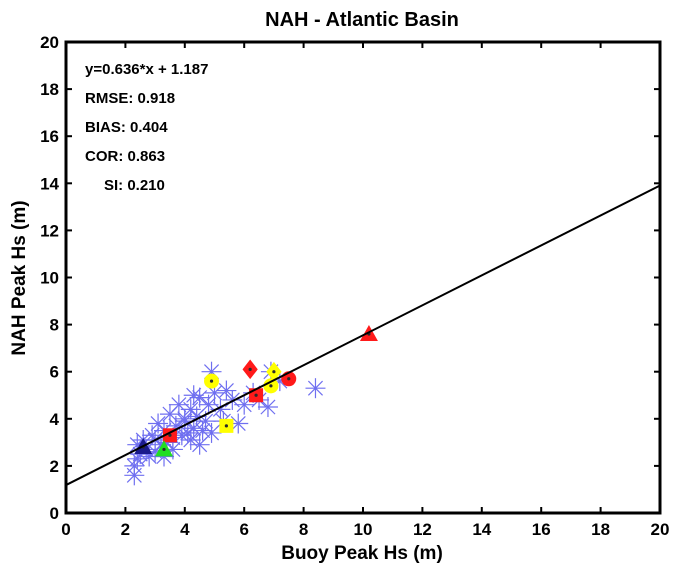 The image size is (674, 571). Describe the element at coordinates (541, 529) in the screenshot. I see `x-tick-label: 16` at that location.